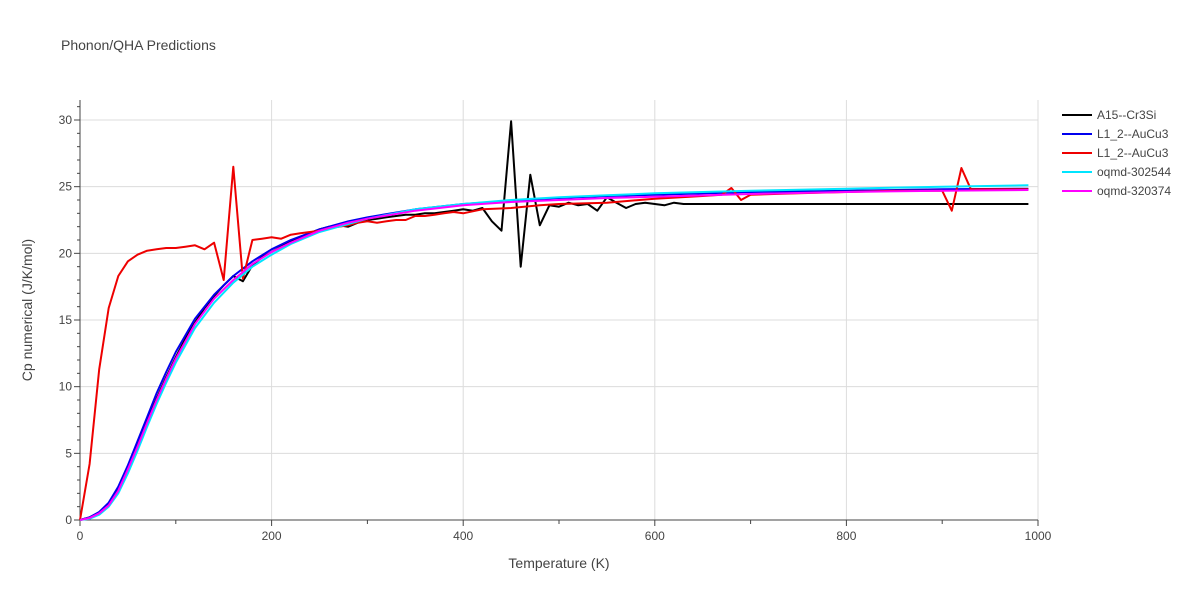  Describe the element at coordinates (66, 120) in the screenshot. I see `y-tick-label: 30` at that location.